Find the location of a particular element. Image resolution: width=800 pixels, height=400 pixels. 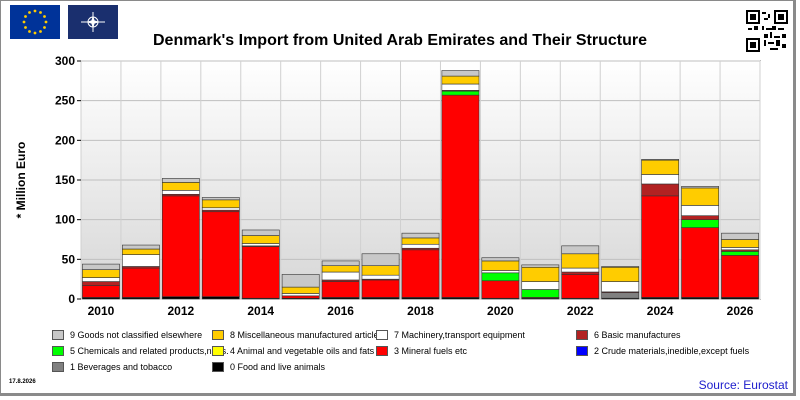

legend-item: 2 Crude materials,inedible,except fuels is located at coordinates (662, 351).